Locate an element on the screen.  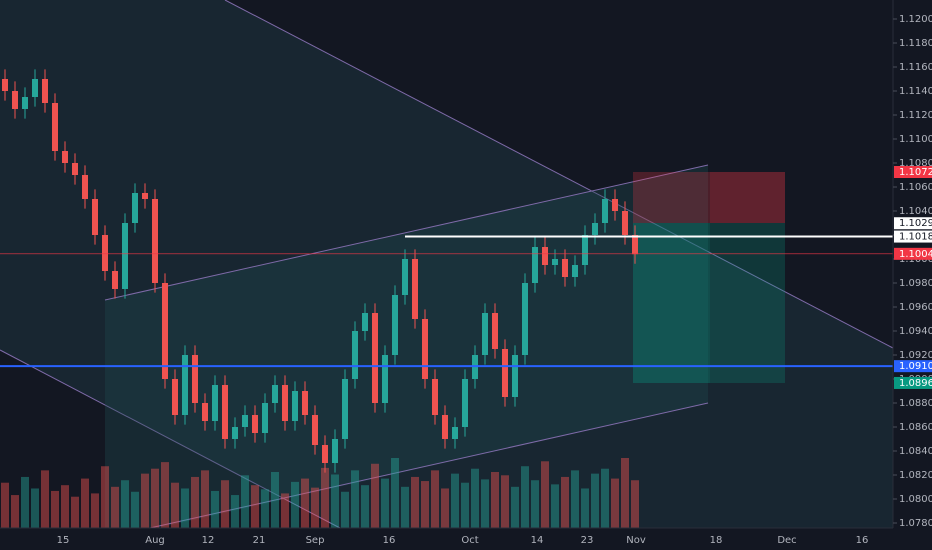
y-tick-label: 1.08800 is located at coordinates (915, 403).